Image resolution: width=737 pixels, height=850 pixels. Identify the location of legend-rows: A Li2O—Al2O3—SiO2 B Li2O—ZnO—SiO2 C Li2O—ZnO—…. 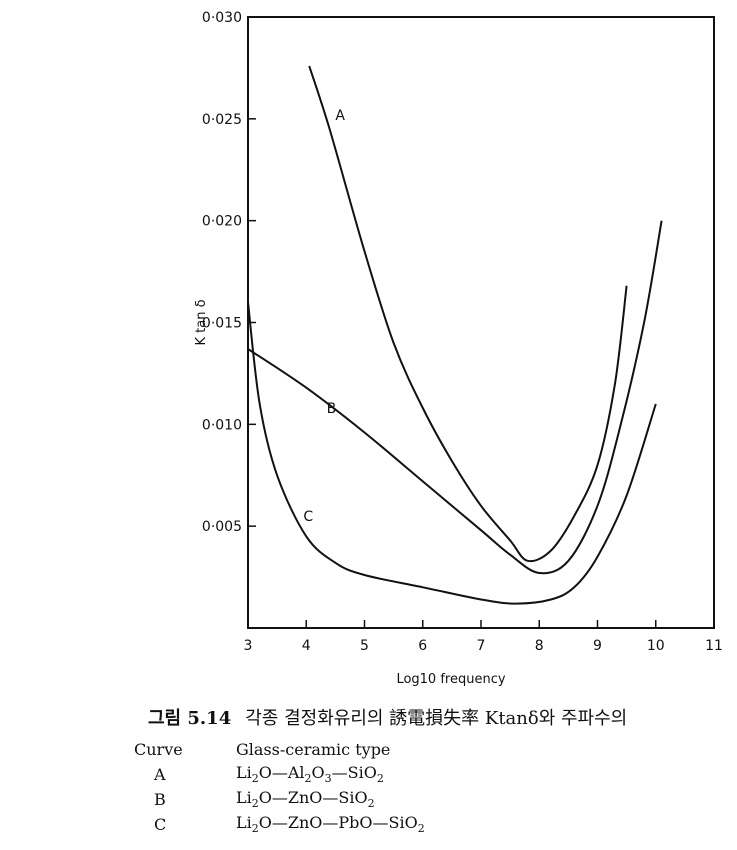
(279, 799).